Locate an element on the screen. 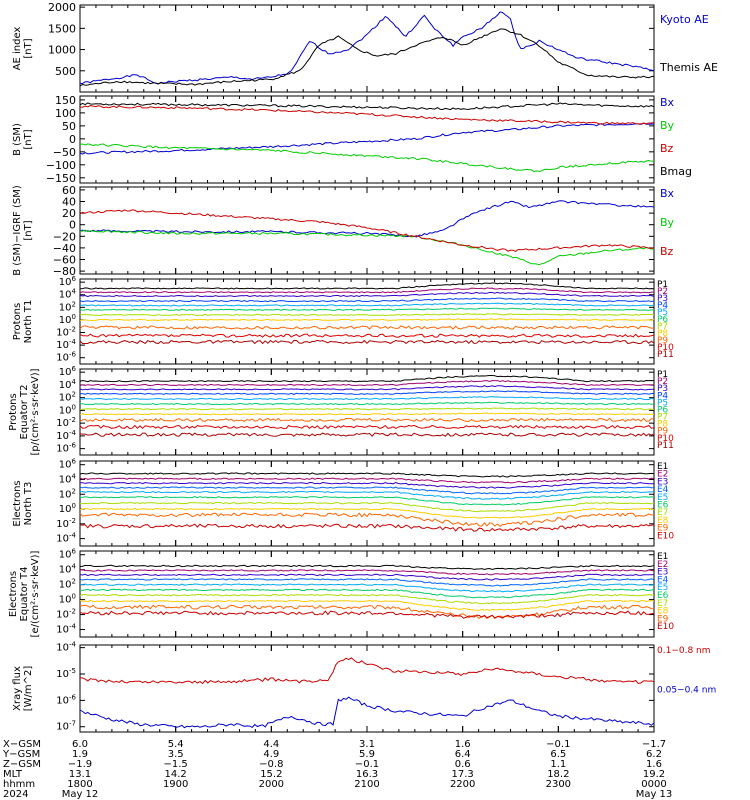 The height and width of the screenshot is (800, 750). y-tick-label: 60 is located at coordinates (69, 190).